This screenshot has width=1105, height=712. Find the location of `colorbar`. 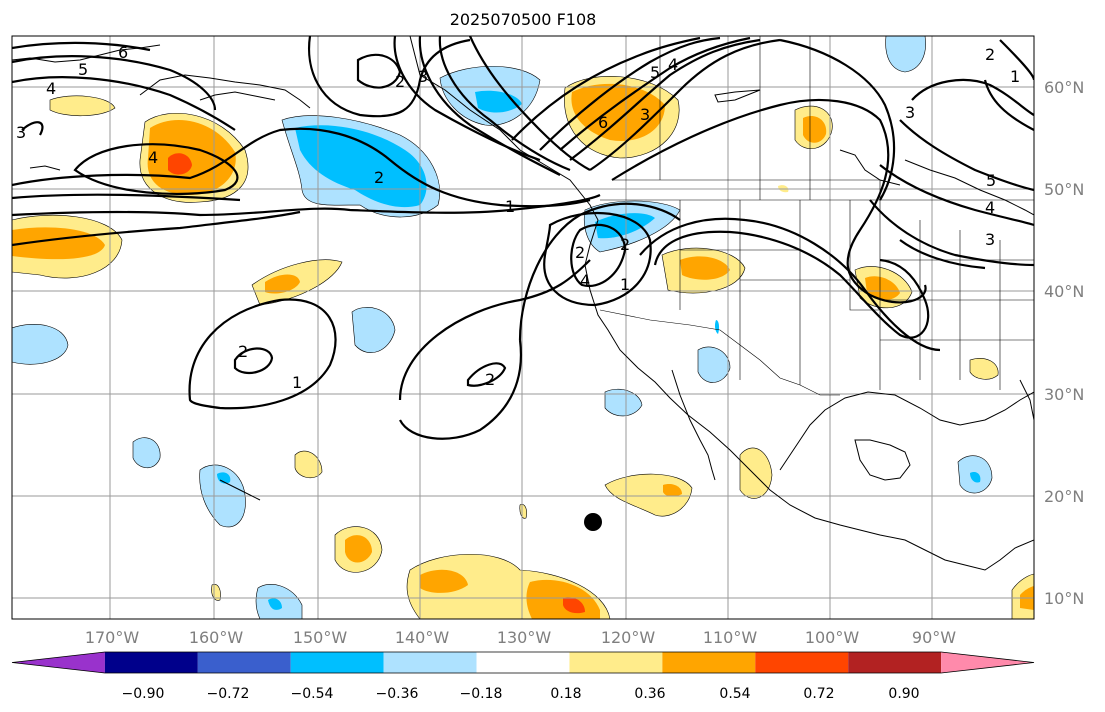

colorbar is located at coordinates (523, 662).